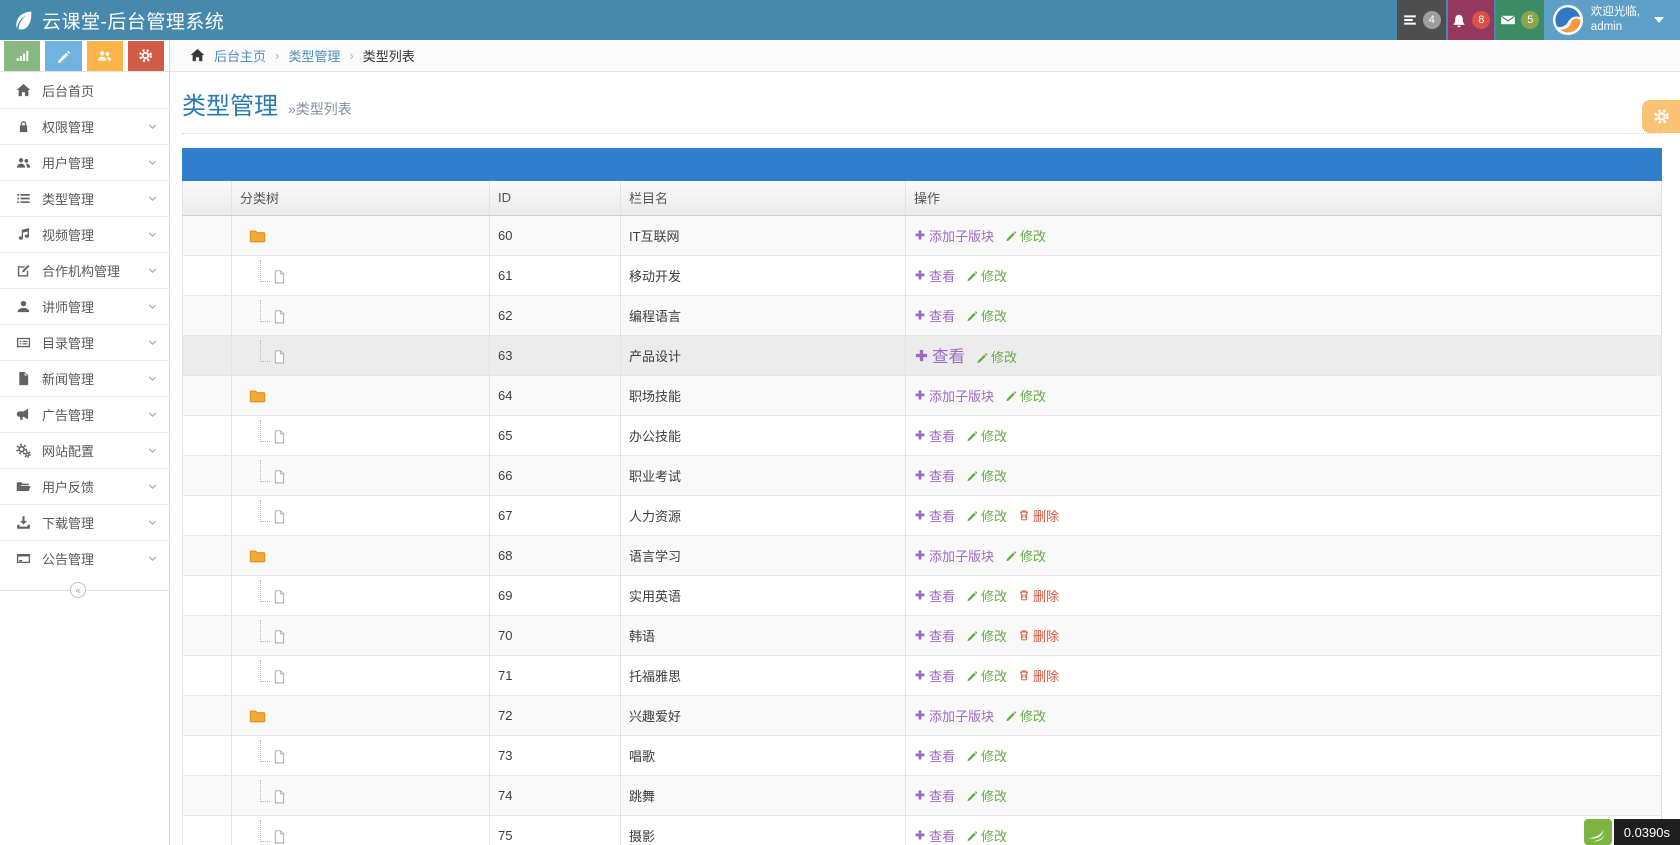 The width and height of the screenshot is (1680, 845). Describe the element at coordinates (84, 234) in the screenshot. I see `sidebar-item-视频管理: 视频管理` at that location.